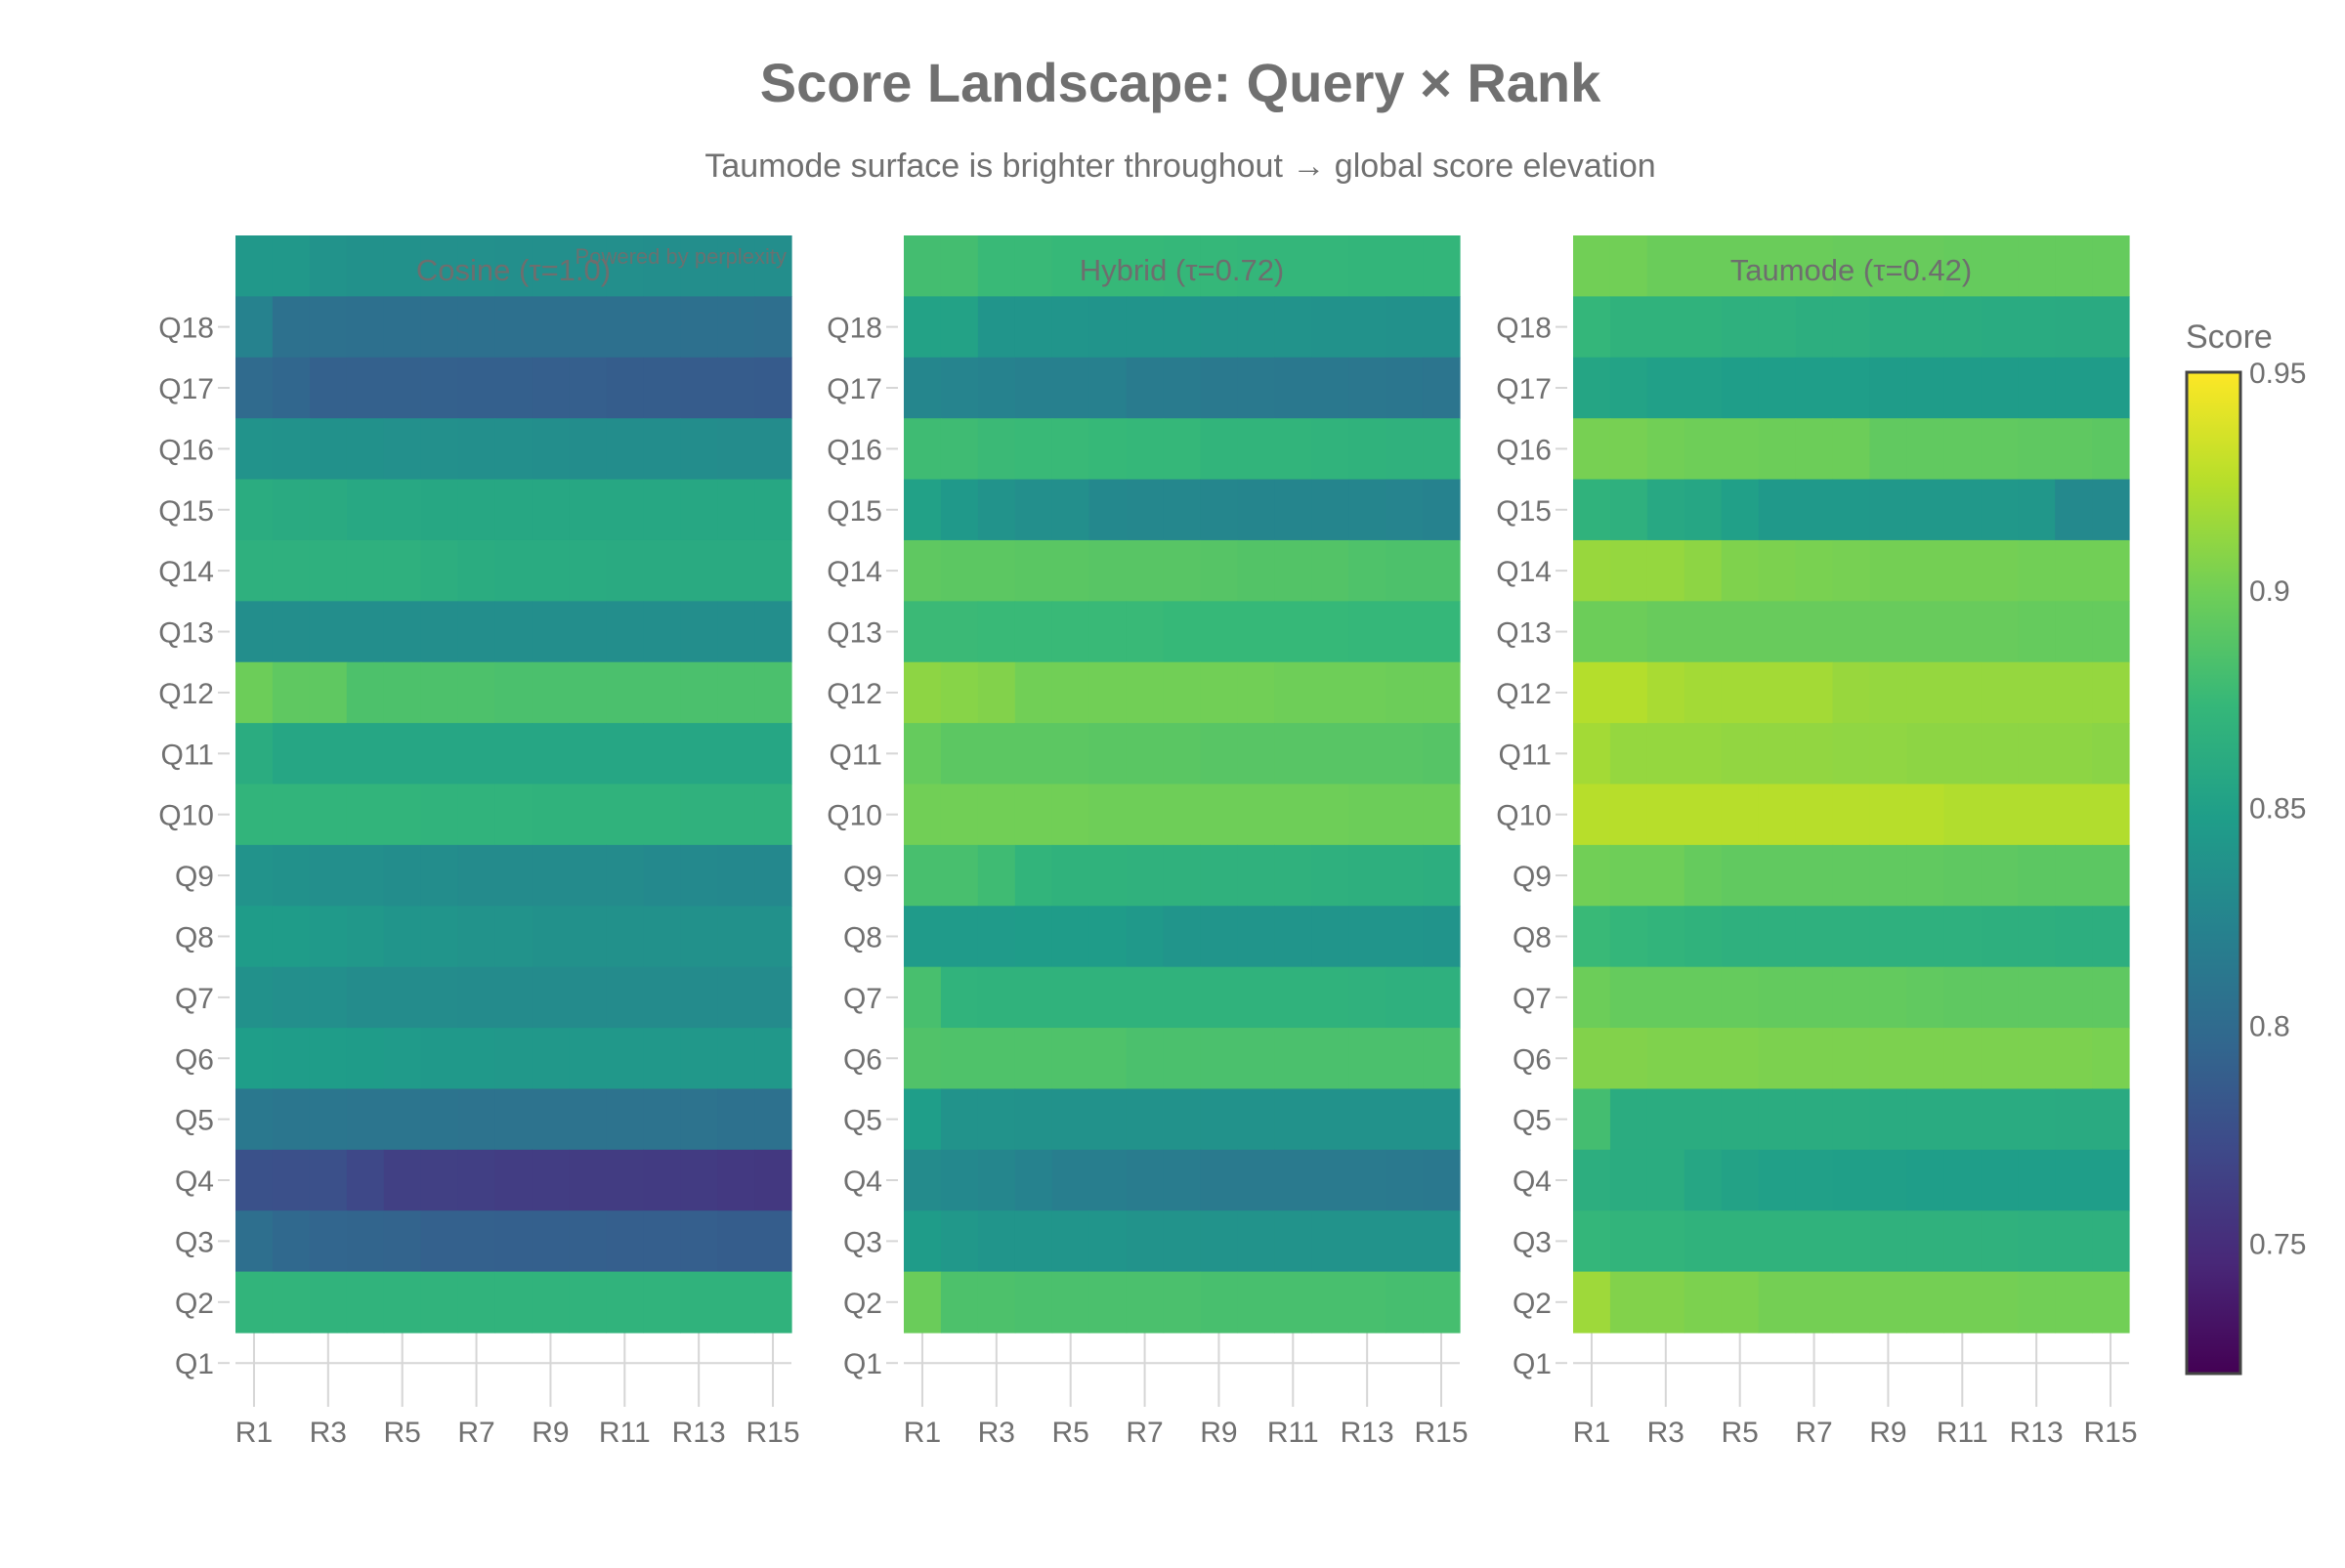 The width and height of the screenshot is (2345, 1568). Describe the element at coordinates (186, 572) in the screenshot. I see `y-tick-label: Q14` at that location.